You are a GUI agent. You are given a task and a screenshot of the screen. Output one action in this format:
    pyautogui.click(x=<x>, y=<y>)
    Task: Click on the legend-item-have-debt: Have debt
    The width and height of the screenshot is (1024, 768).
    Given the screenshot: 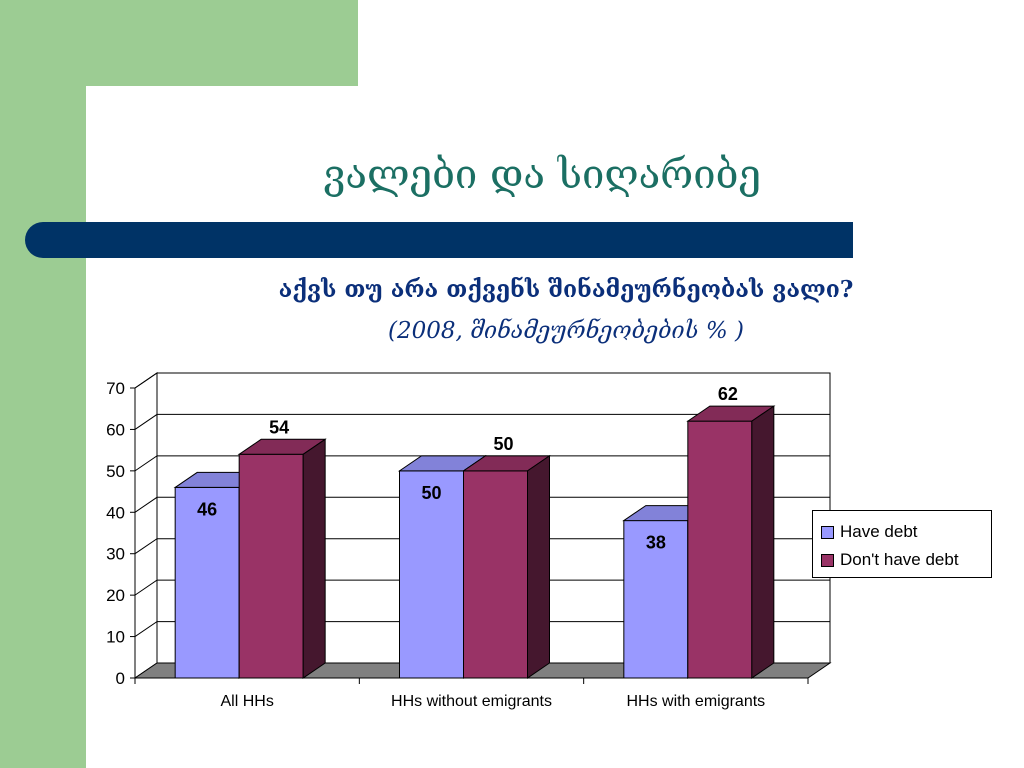 What is the action you would take?
    pyautogui.click(x=902, y=532)
    